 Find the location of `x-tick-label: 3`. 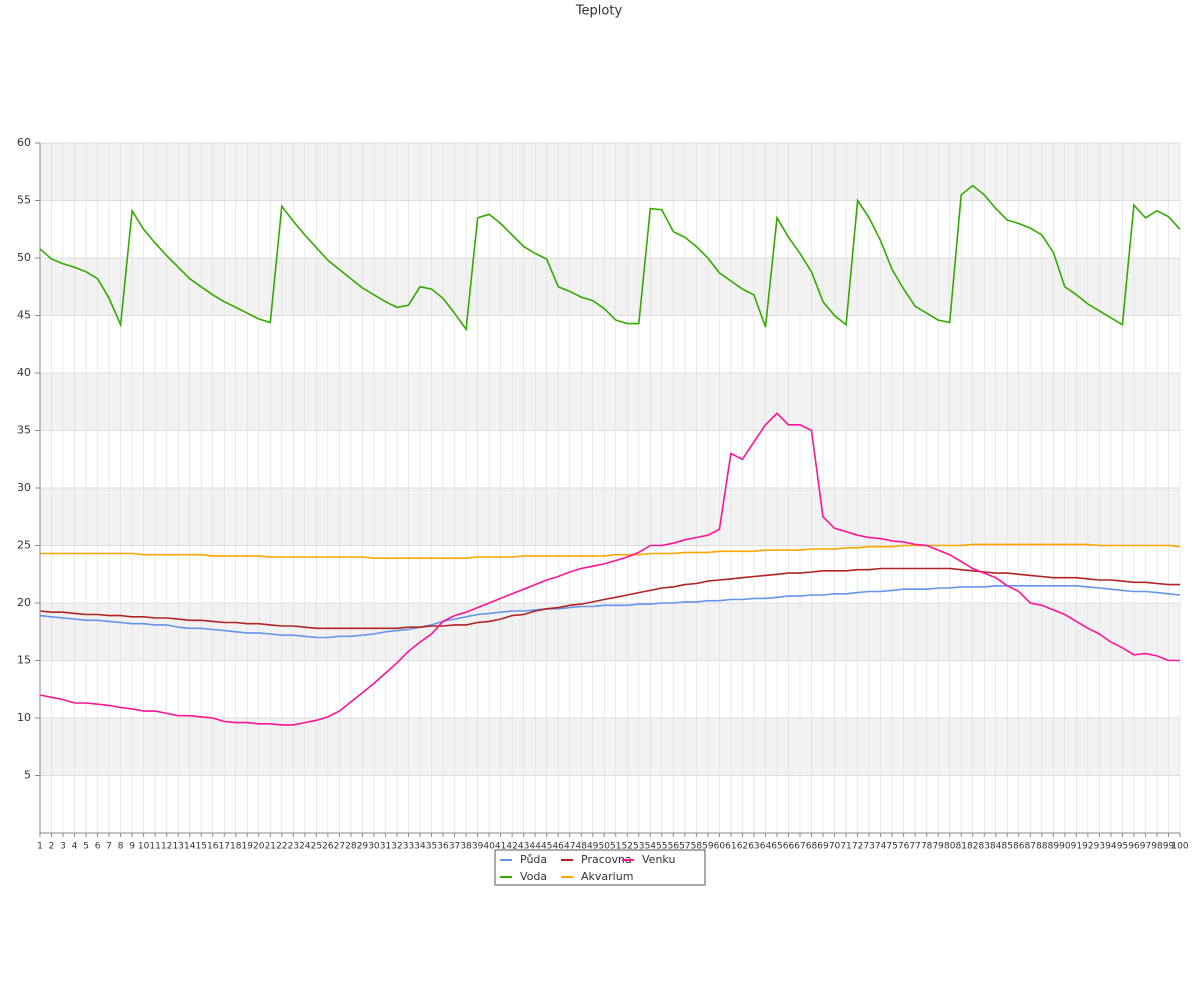

x-tick-label: 3 is located at coordinates (63, 847).